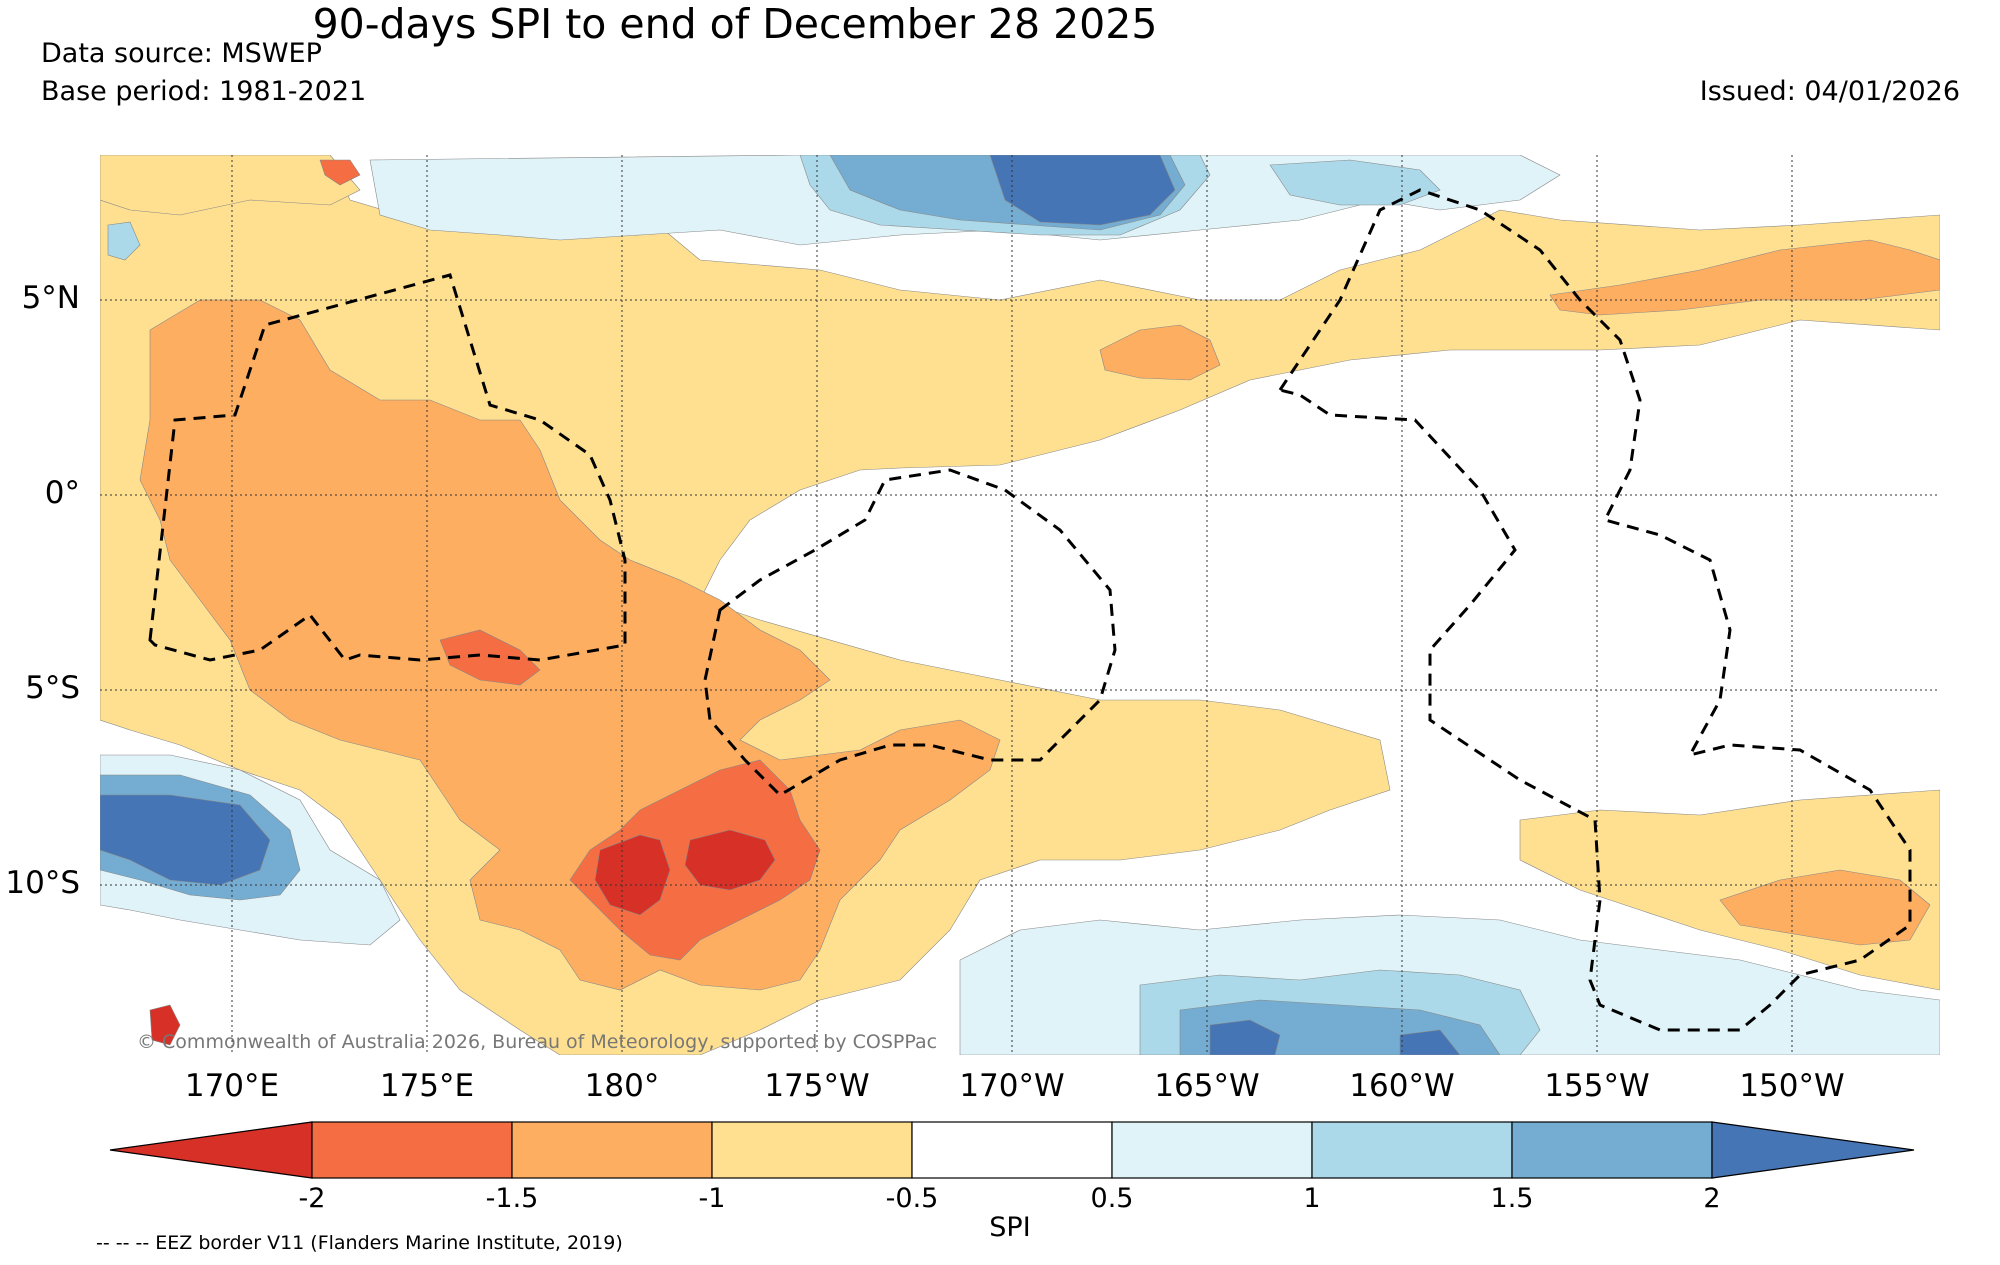 The image size is (2000, 1265). Describe the element at coordinates (204, 91) in the screenshot. I see `base-period-label: Base period: 1981-2021` at that location.